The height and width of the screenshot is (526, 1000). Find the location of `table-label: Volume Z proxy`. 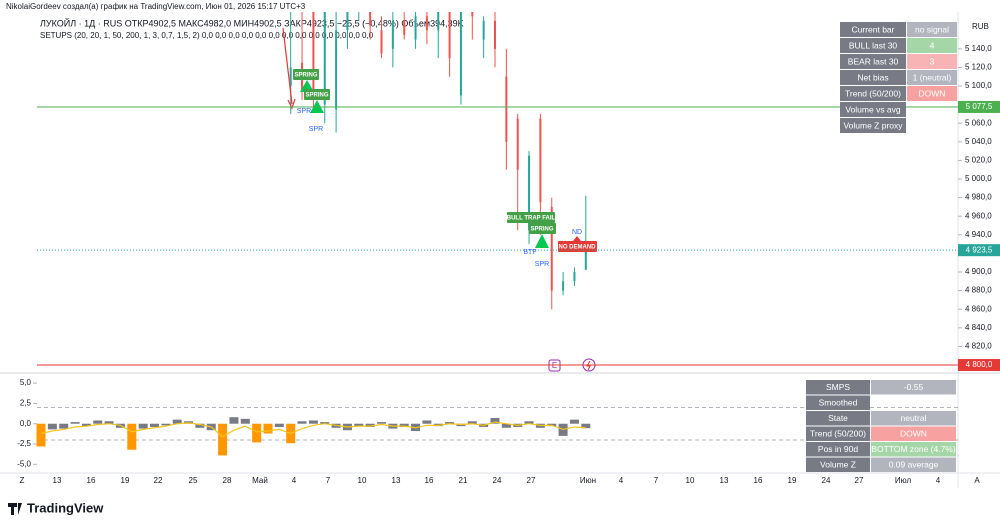

table-label: Volume Z proxy is located at coordinates (873, 125).